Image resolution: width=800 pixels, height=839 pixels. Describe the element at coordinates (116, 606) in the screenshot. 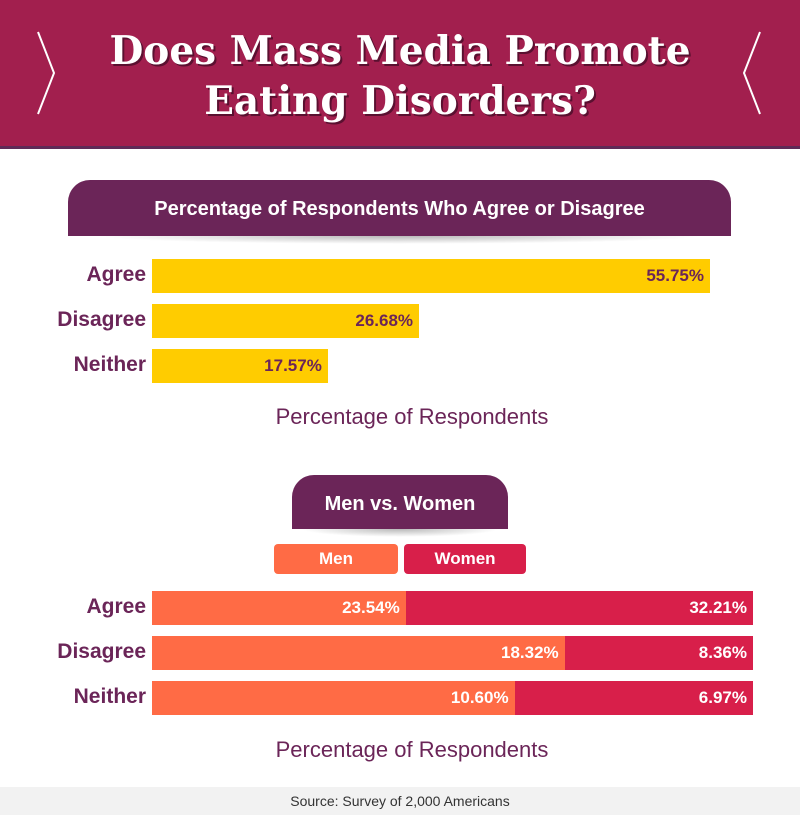

I see `chart-2-category-label: Agree` at that location.